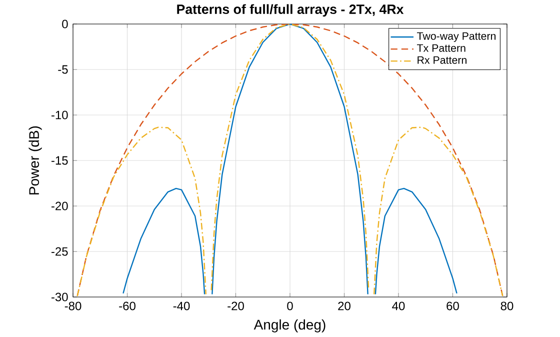  I want to click on y-tick-label: -10, so click(59, 115).